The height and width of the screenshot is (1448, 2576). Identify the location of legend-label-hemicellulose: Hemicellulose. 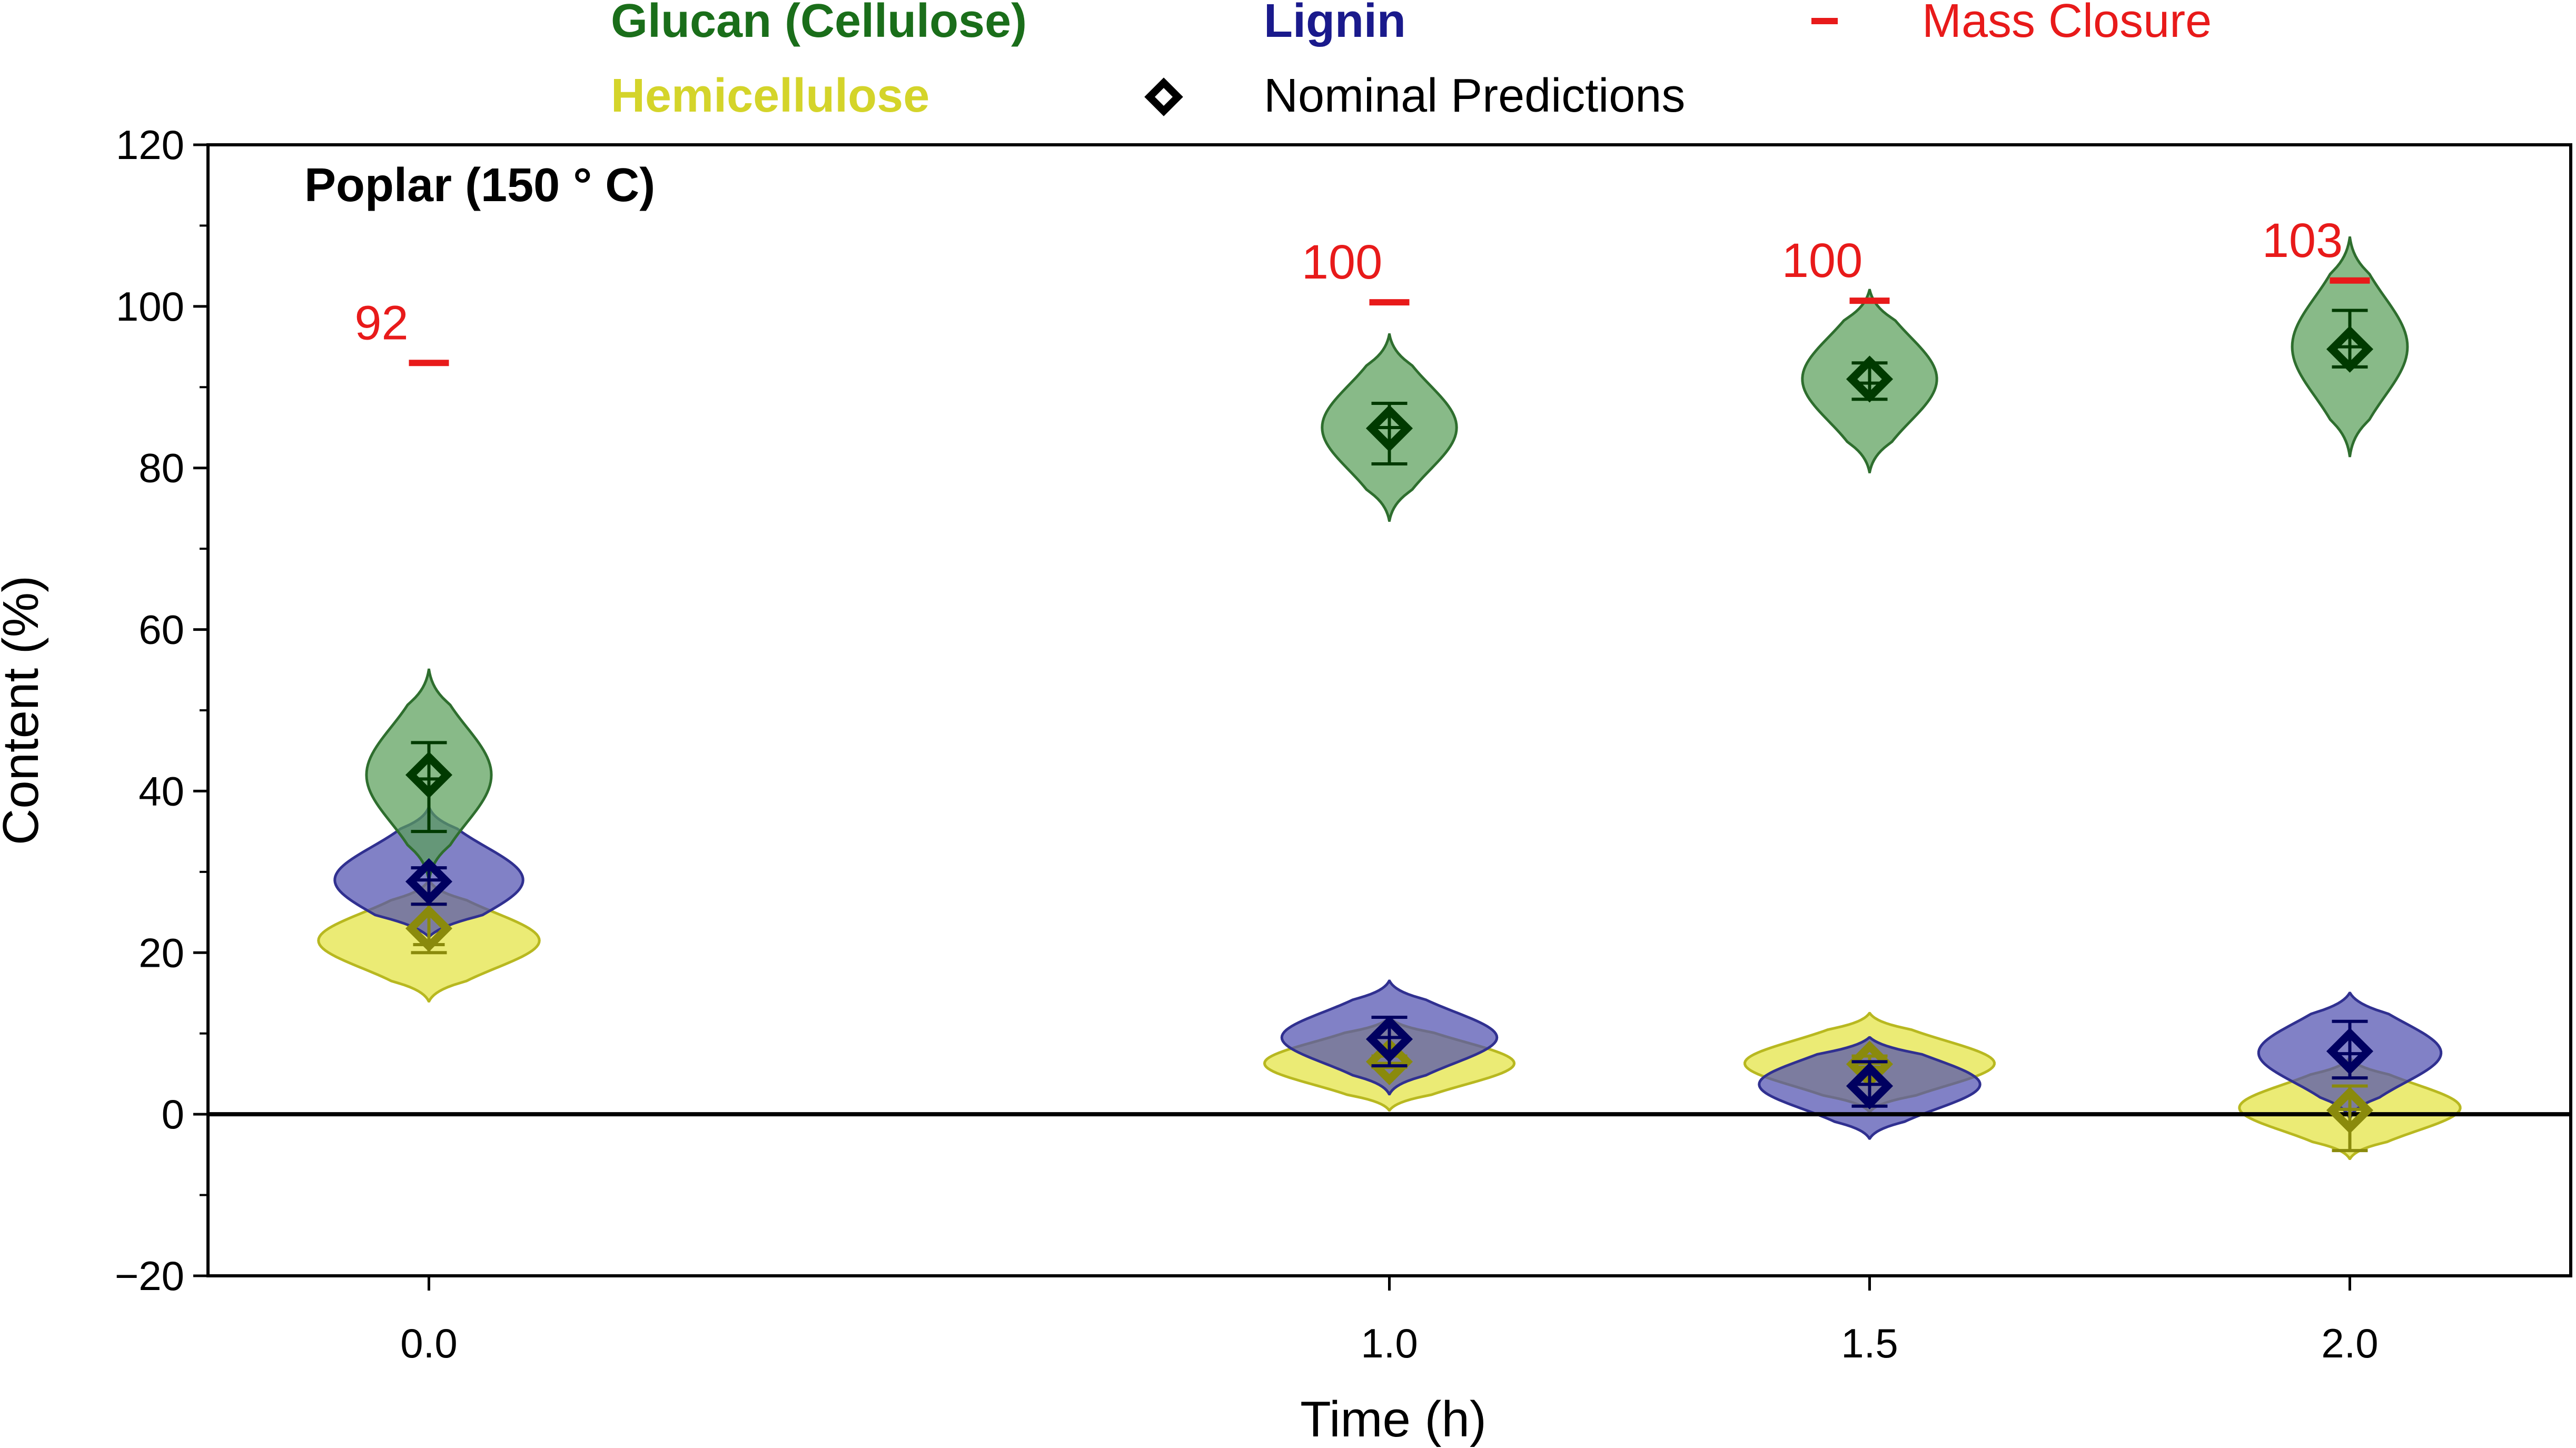
(770, 96).